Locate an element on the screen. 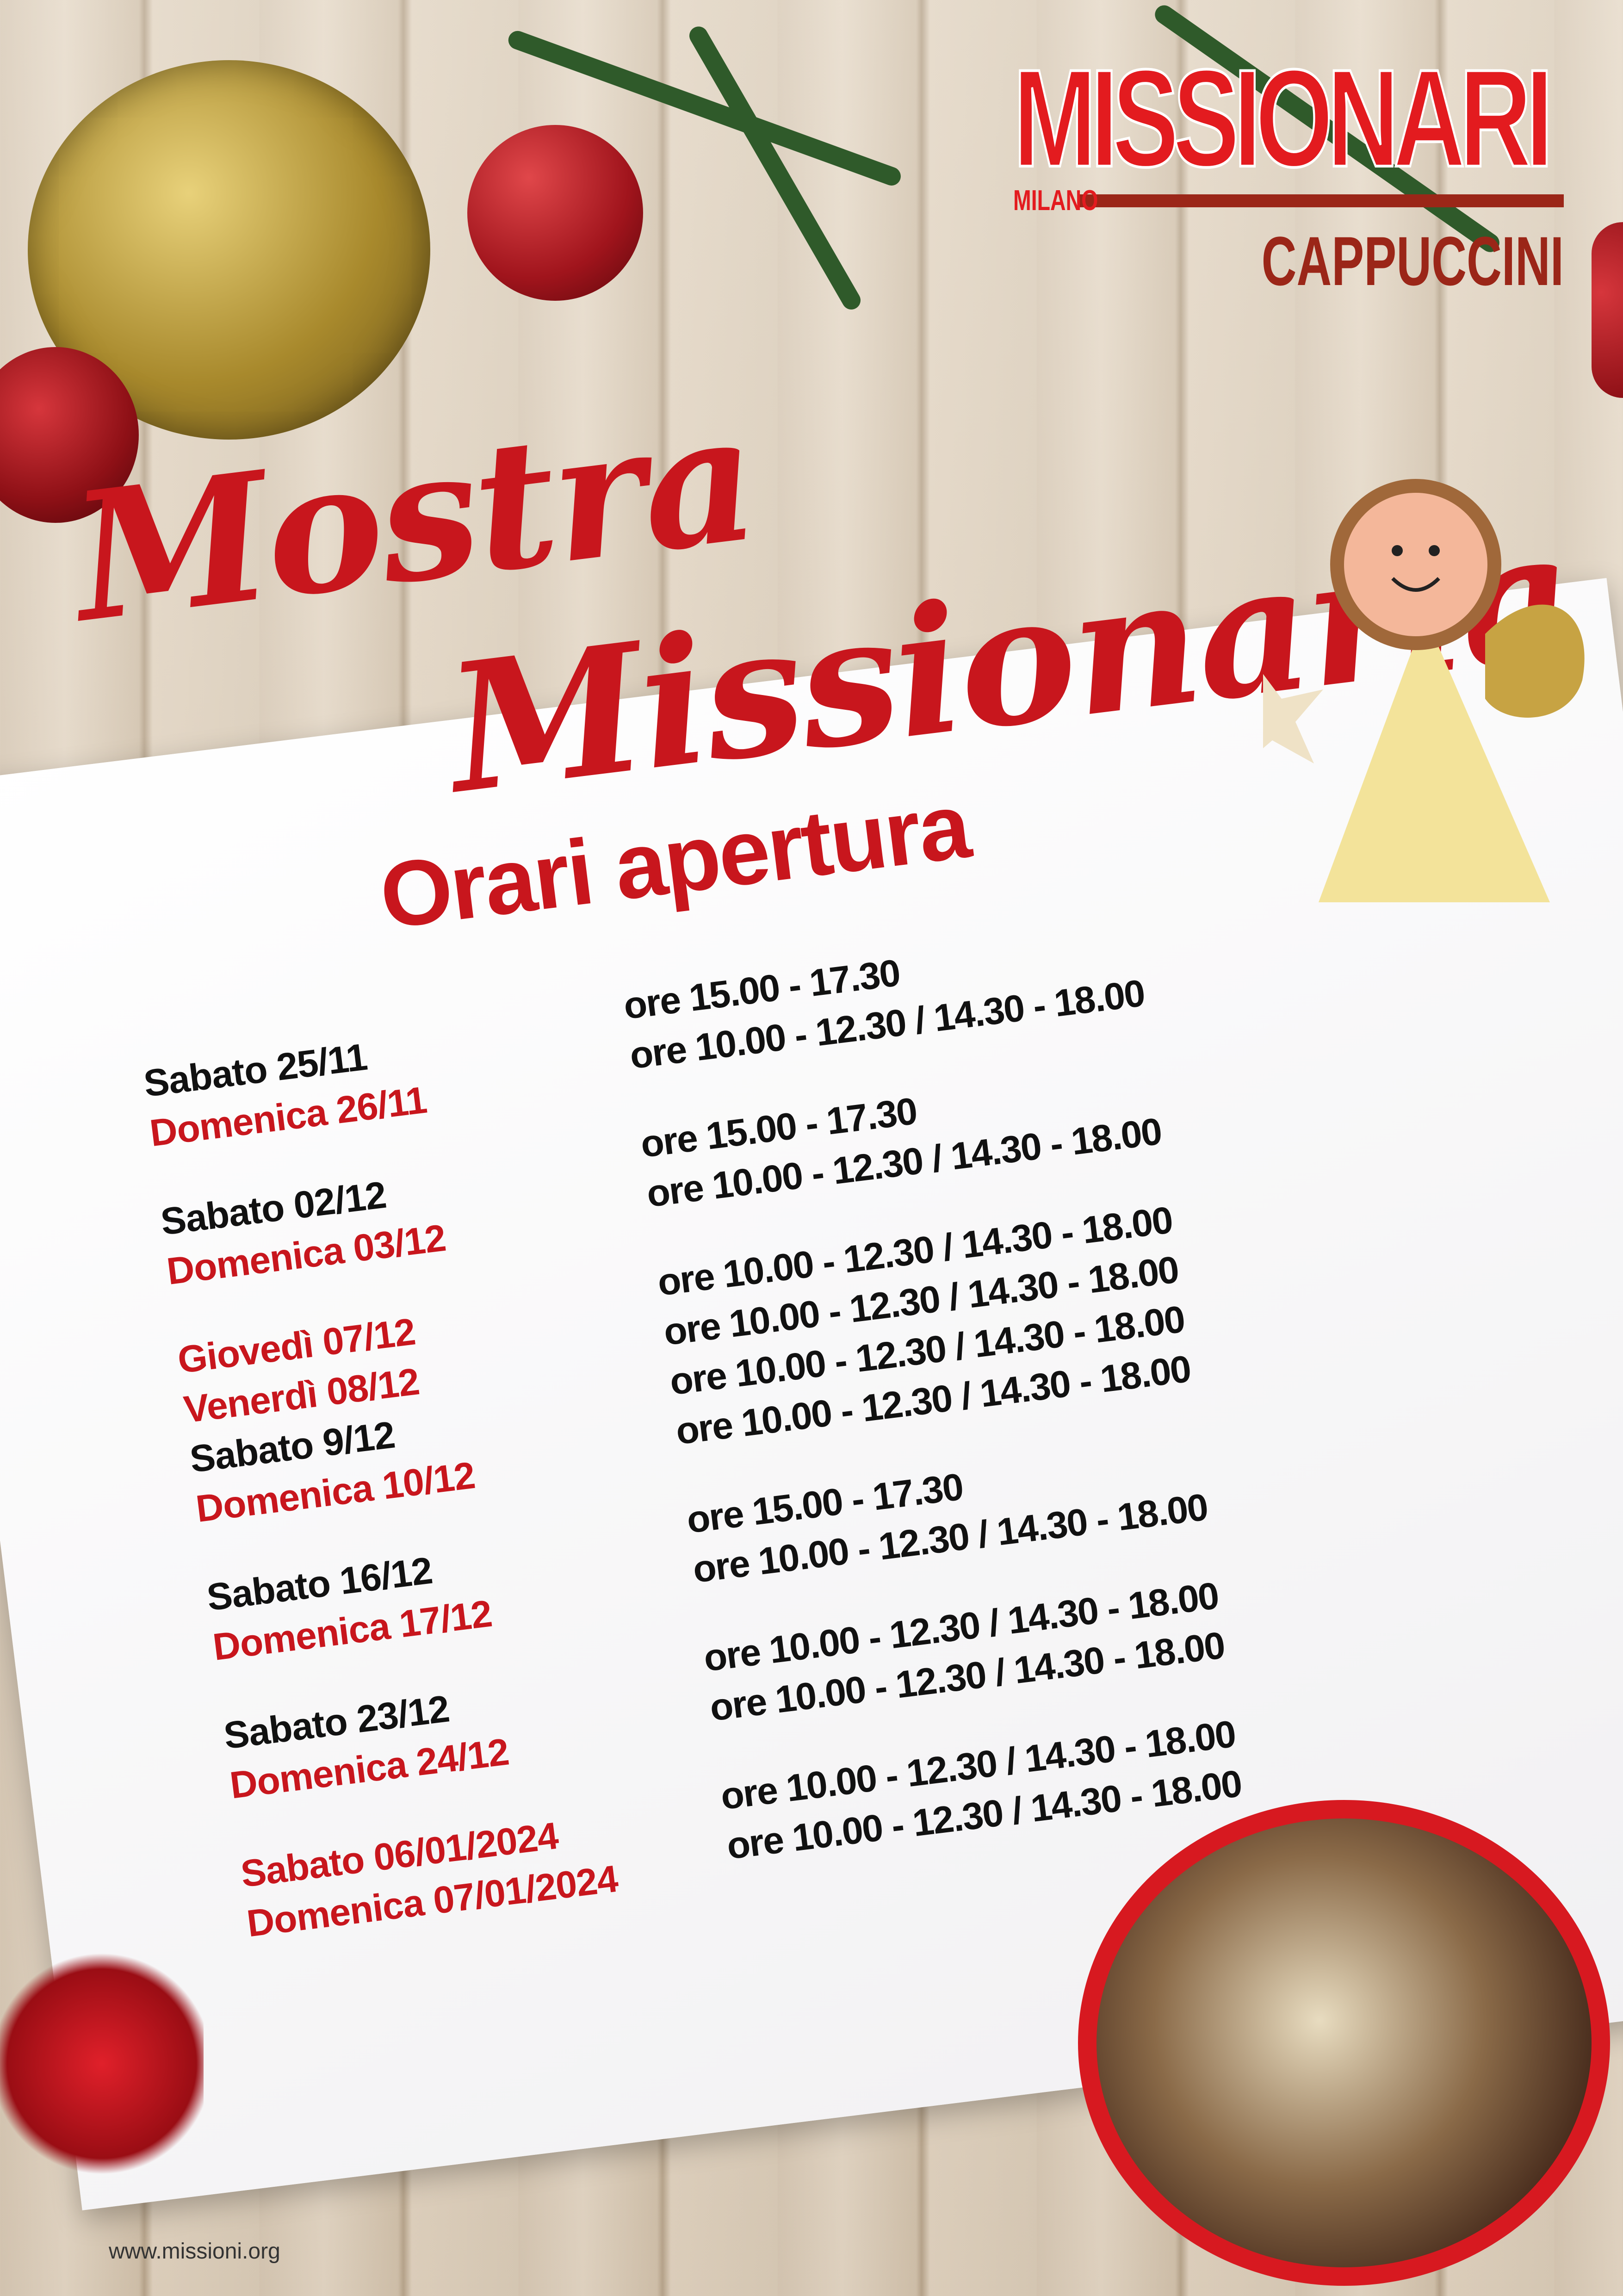  logo: MISSIONARI MILANO CAPPUCCINI is located at coordinates (1288, 170).